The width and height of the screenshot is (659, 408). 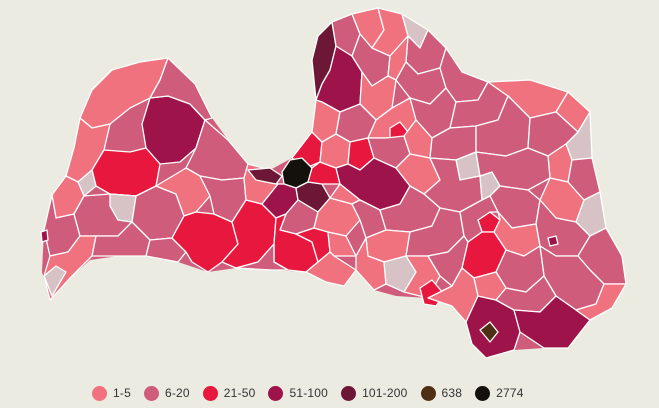 I want to click on region-liepaja-city, so click(x=44, y=236).